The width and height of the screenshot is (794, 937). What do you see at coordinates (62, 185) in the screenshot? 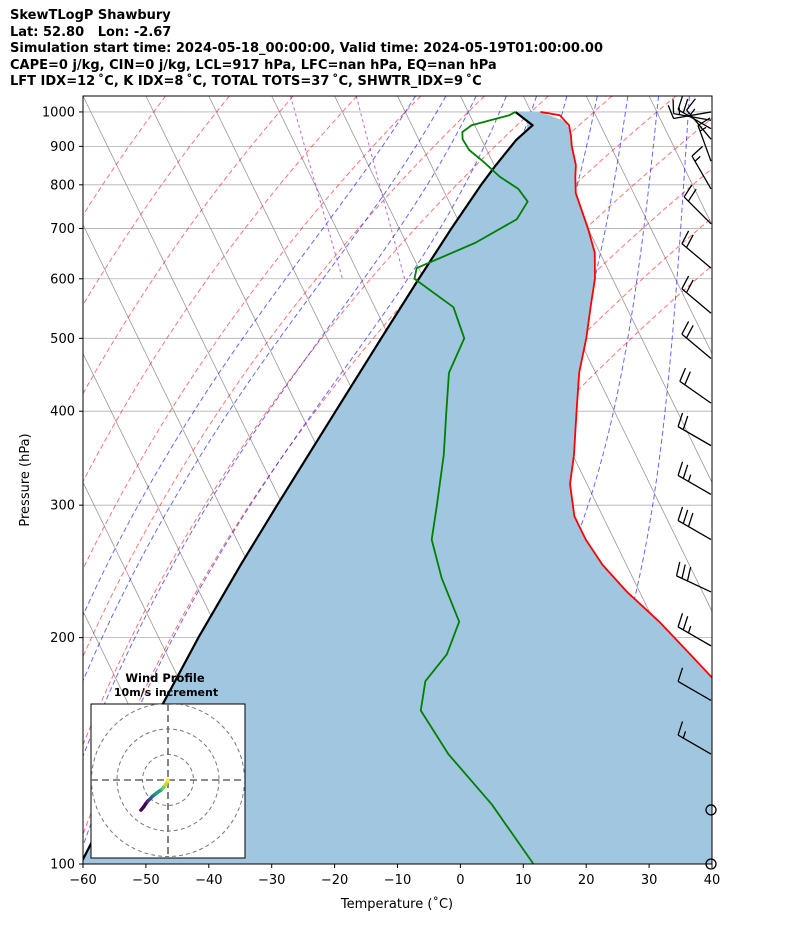
I see `y-tick-label: 800` at bounding box center [62, 185].